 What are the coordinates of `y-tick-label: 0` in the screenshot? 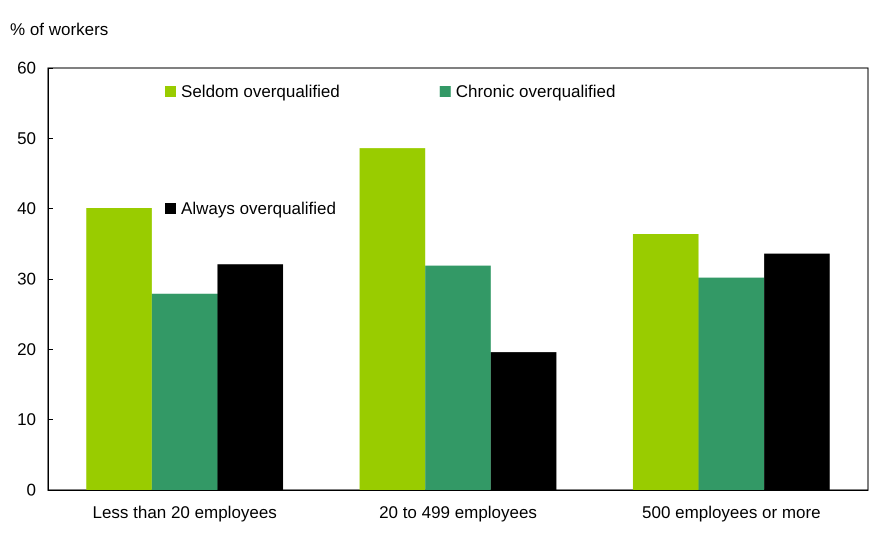 It's located at (31, 490).